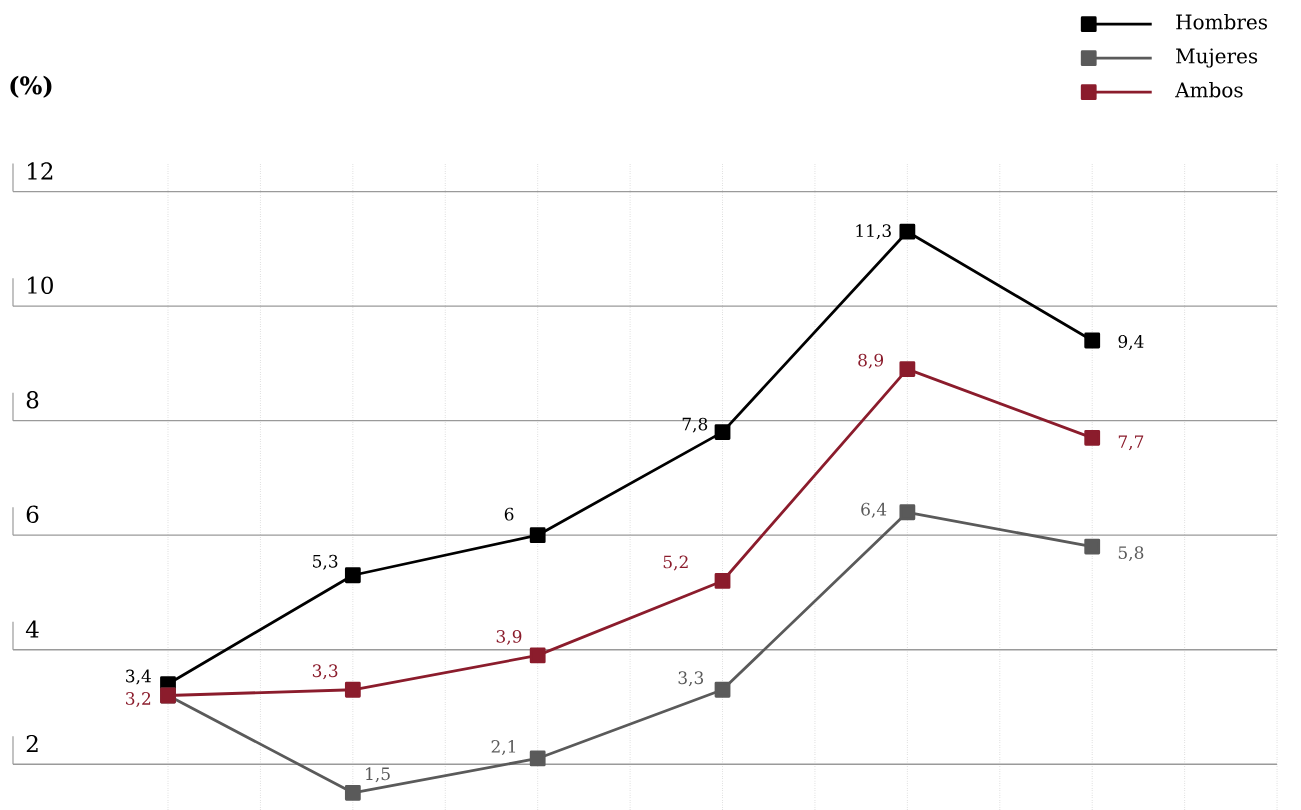 The image size is (1301, 810). I want to click on y-tick-label: 6, so click(32, 514).